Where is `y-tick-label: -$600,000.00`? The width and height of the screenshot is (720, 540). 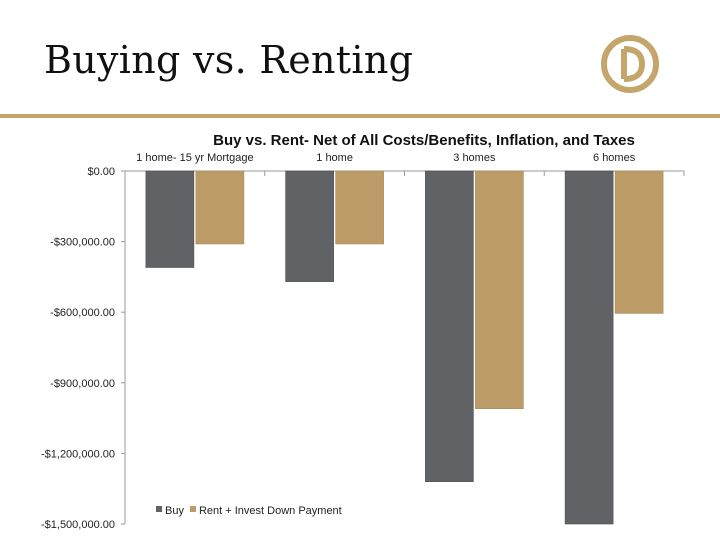
y-tick-label: -$600,000.00 is located at coordinates (82, 313).